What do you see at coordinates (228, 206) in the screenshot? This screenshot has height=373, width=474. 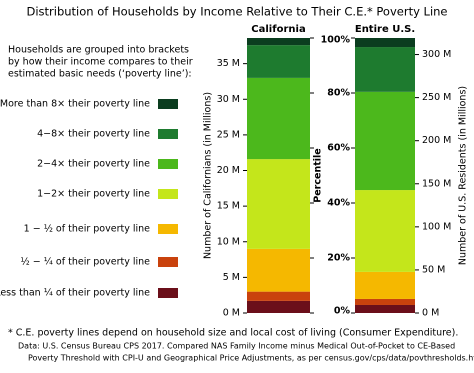 I see `y-tick-label: 15 M` at bounding box center [228, 206].